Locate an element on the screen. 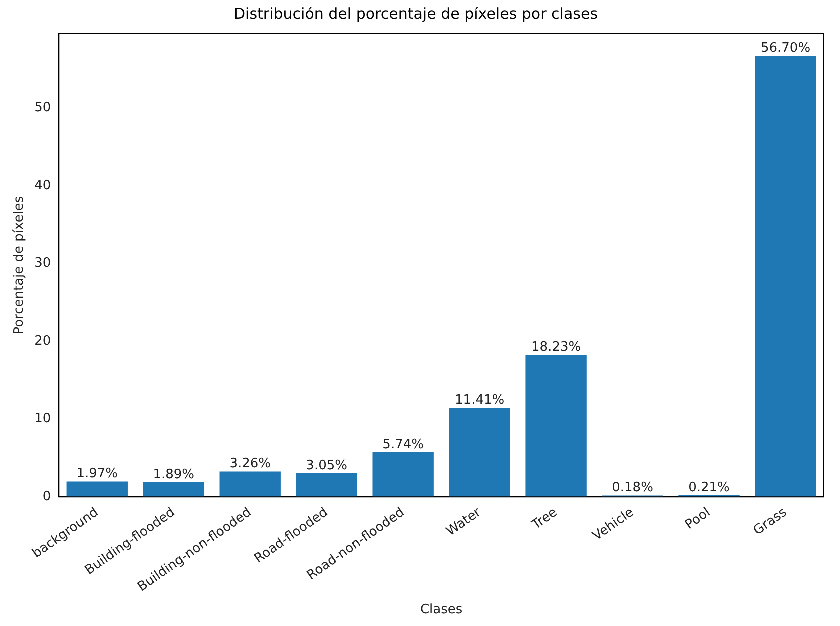  x-tick-label: Tree is located at coordinates (544, 519).